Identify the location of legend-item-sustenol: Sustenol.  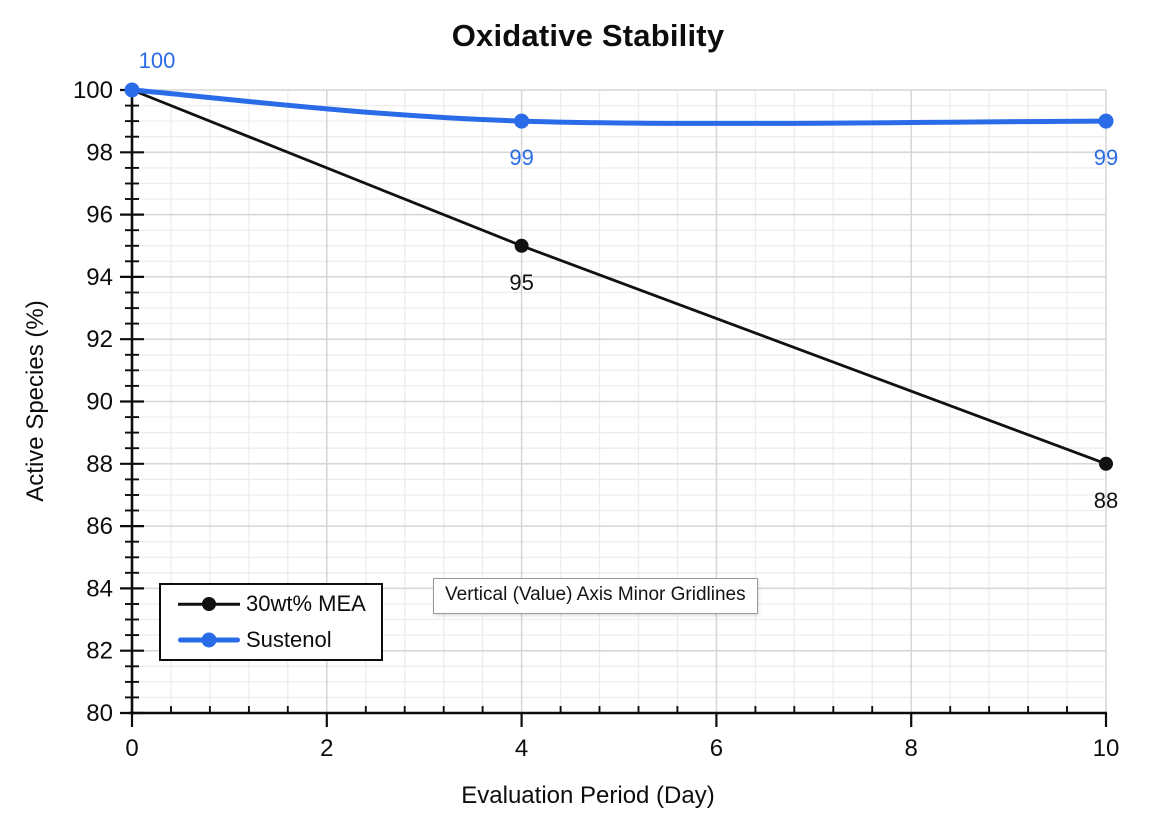
(279, 639).